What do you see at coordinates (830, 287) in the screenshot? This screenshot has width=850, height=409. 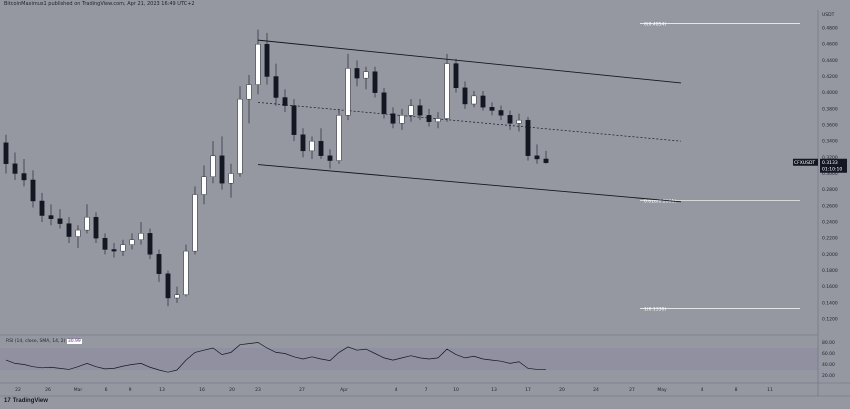 I see `price-tick-label: 0.1600` at bounding box center [830, 287].